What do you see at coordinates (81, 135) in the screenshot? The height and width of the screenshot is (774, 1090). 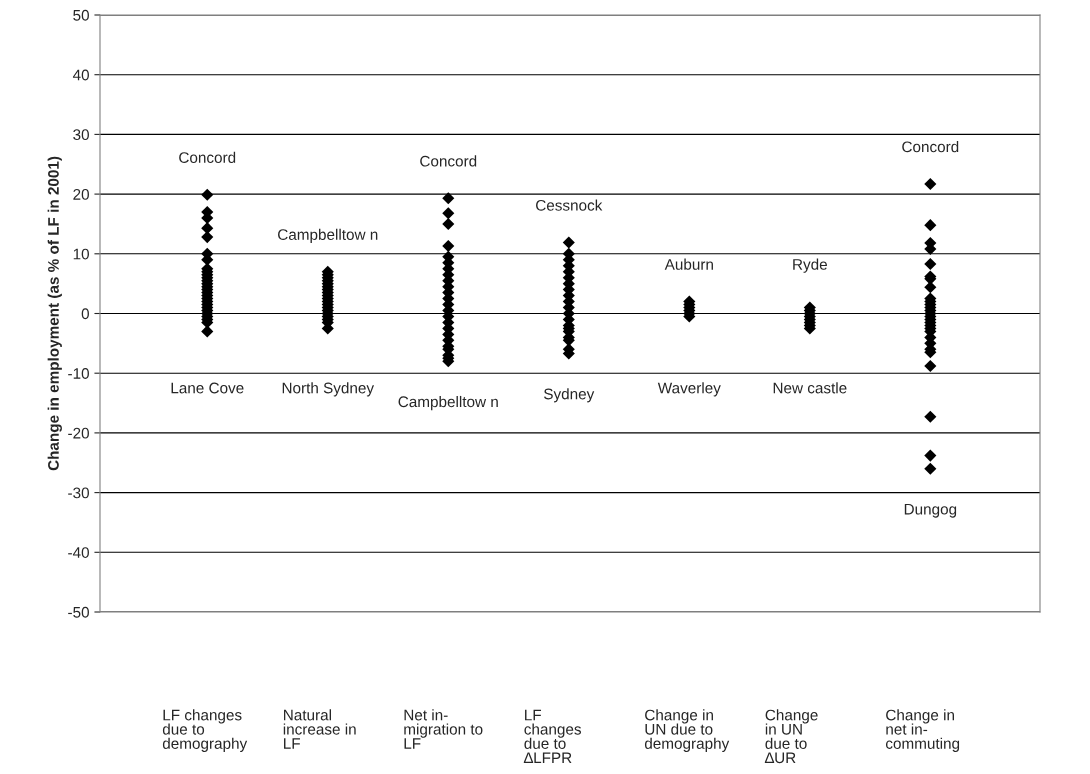 I see `y-tick-label: 30` at bounding box center [81, 135].